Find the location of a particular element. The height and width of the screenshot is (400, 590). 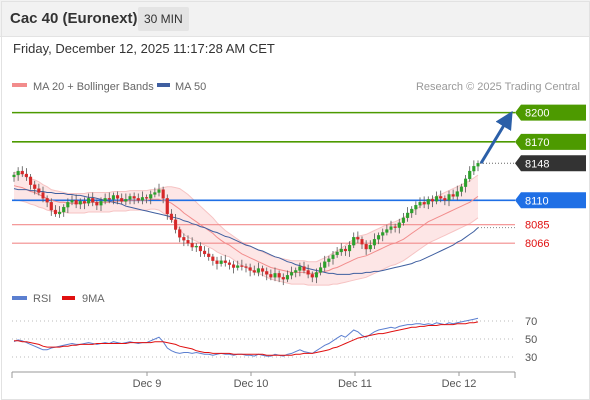

x-tick-label: Dec 10 is located at coordinates (251, 384).